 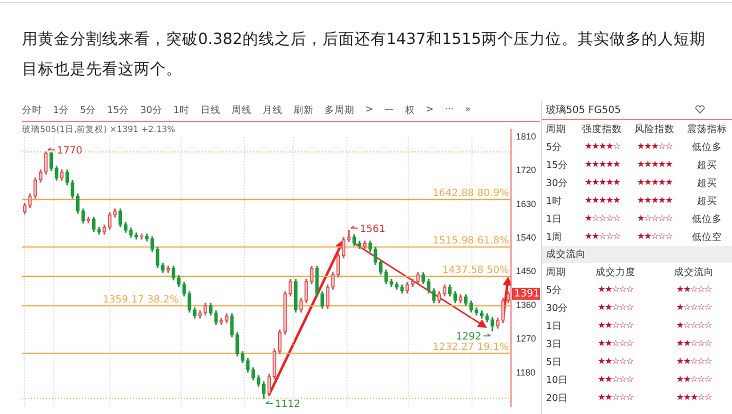 What do you see at coordinates (631, 201) in the screenshot?
I see `text: 1时 ★★★★★ ★★★★★ 超买` at bounding box center [631, 201].